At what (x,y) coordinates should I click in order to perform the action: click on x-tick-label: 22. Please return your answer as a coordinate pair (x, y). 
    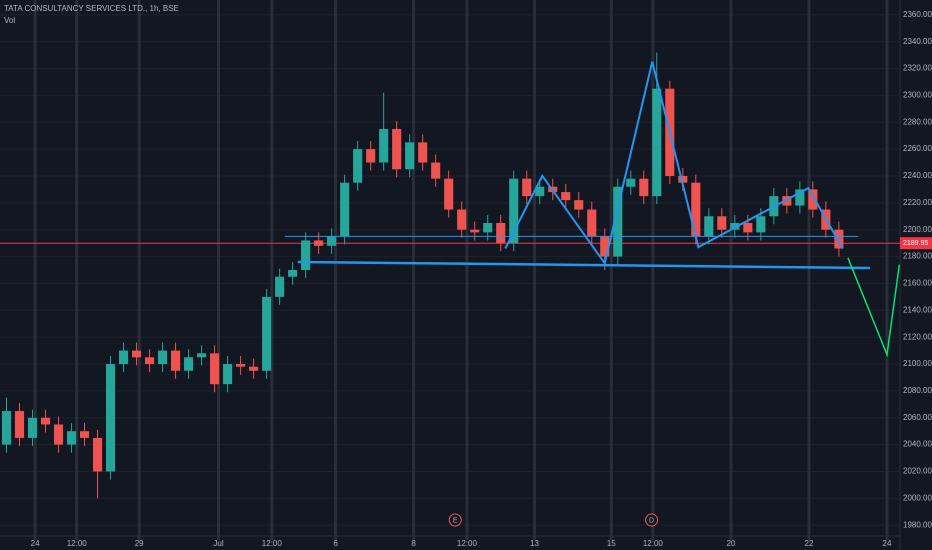
    Looking at the image, I should click on (809, 543).